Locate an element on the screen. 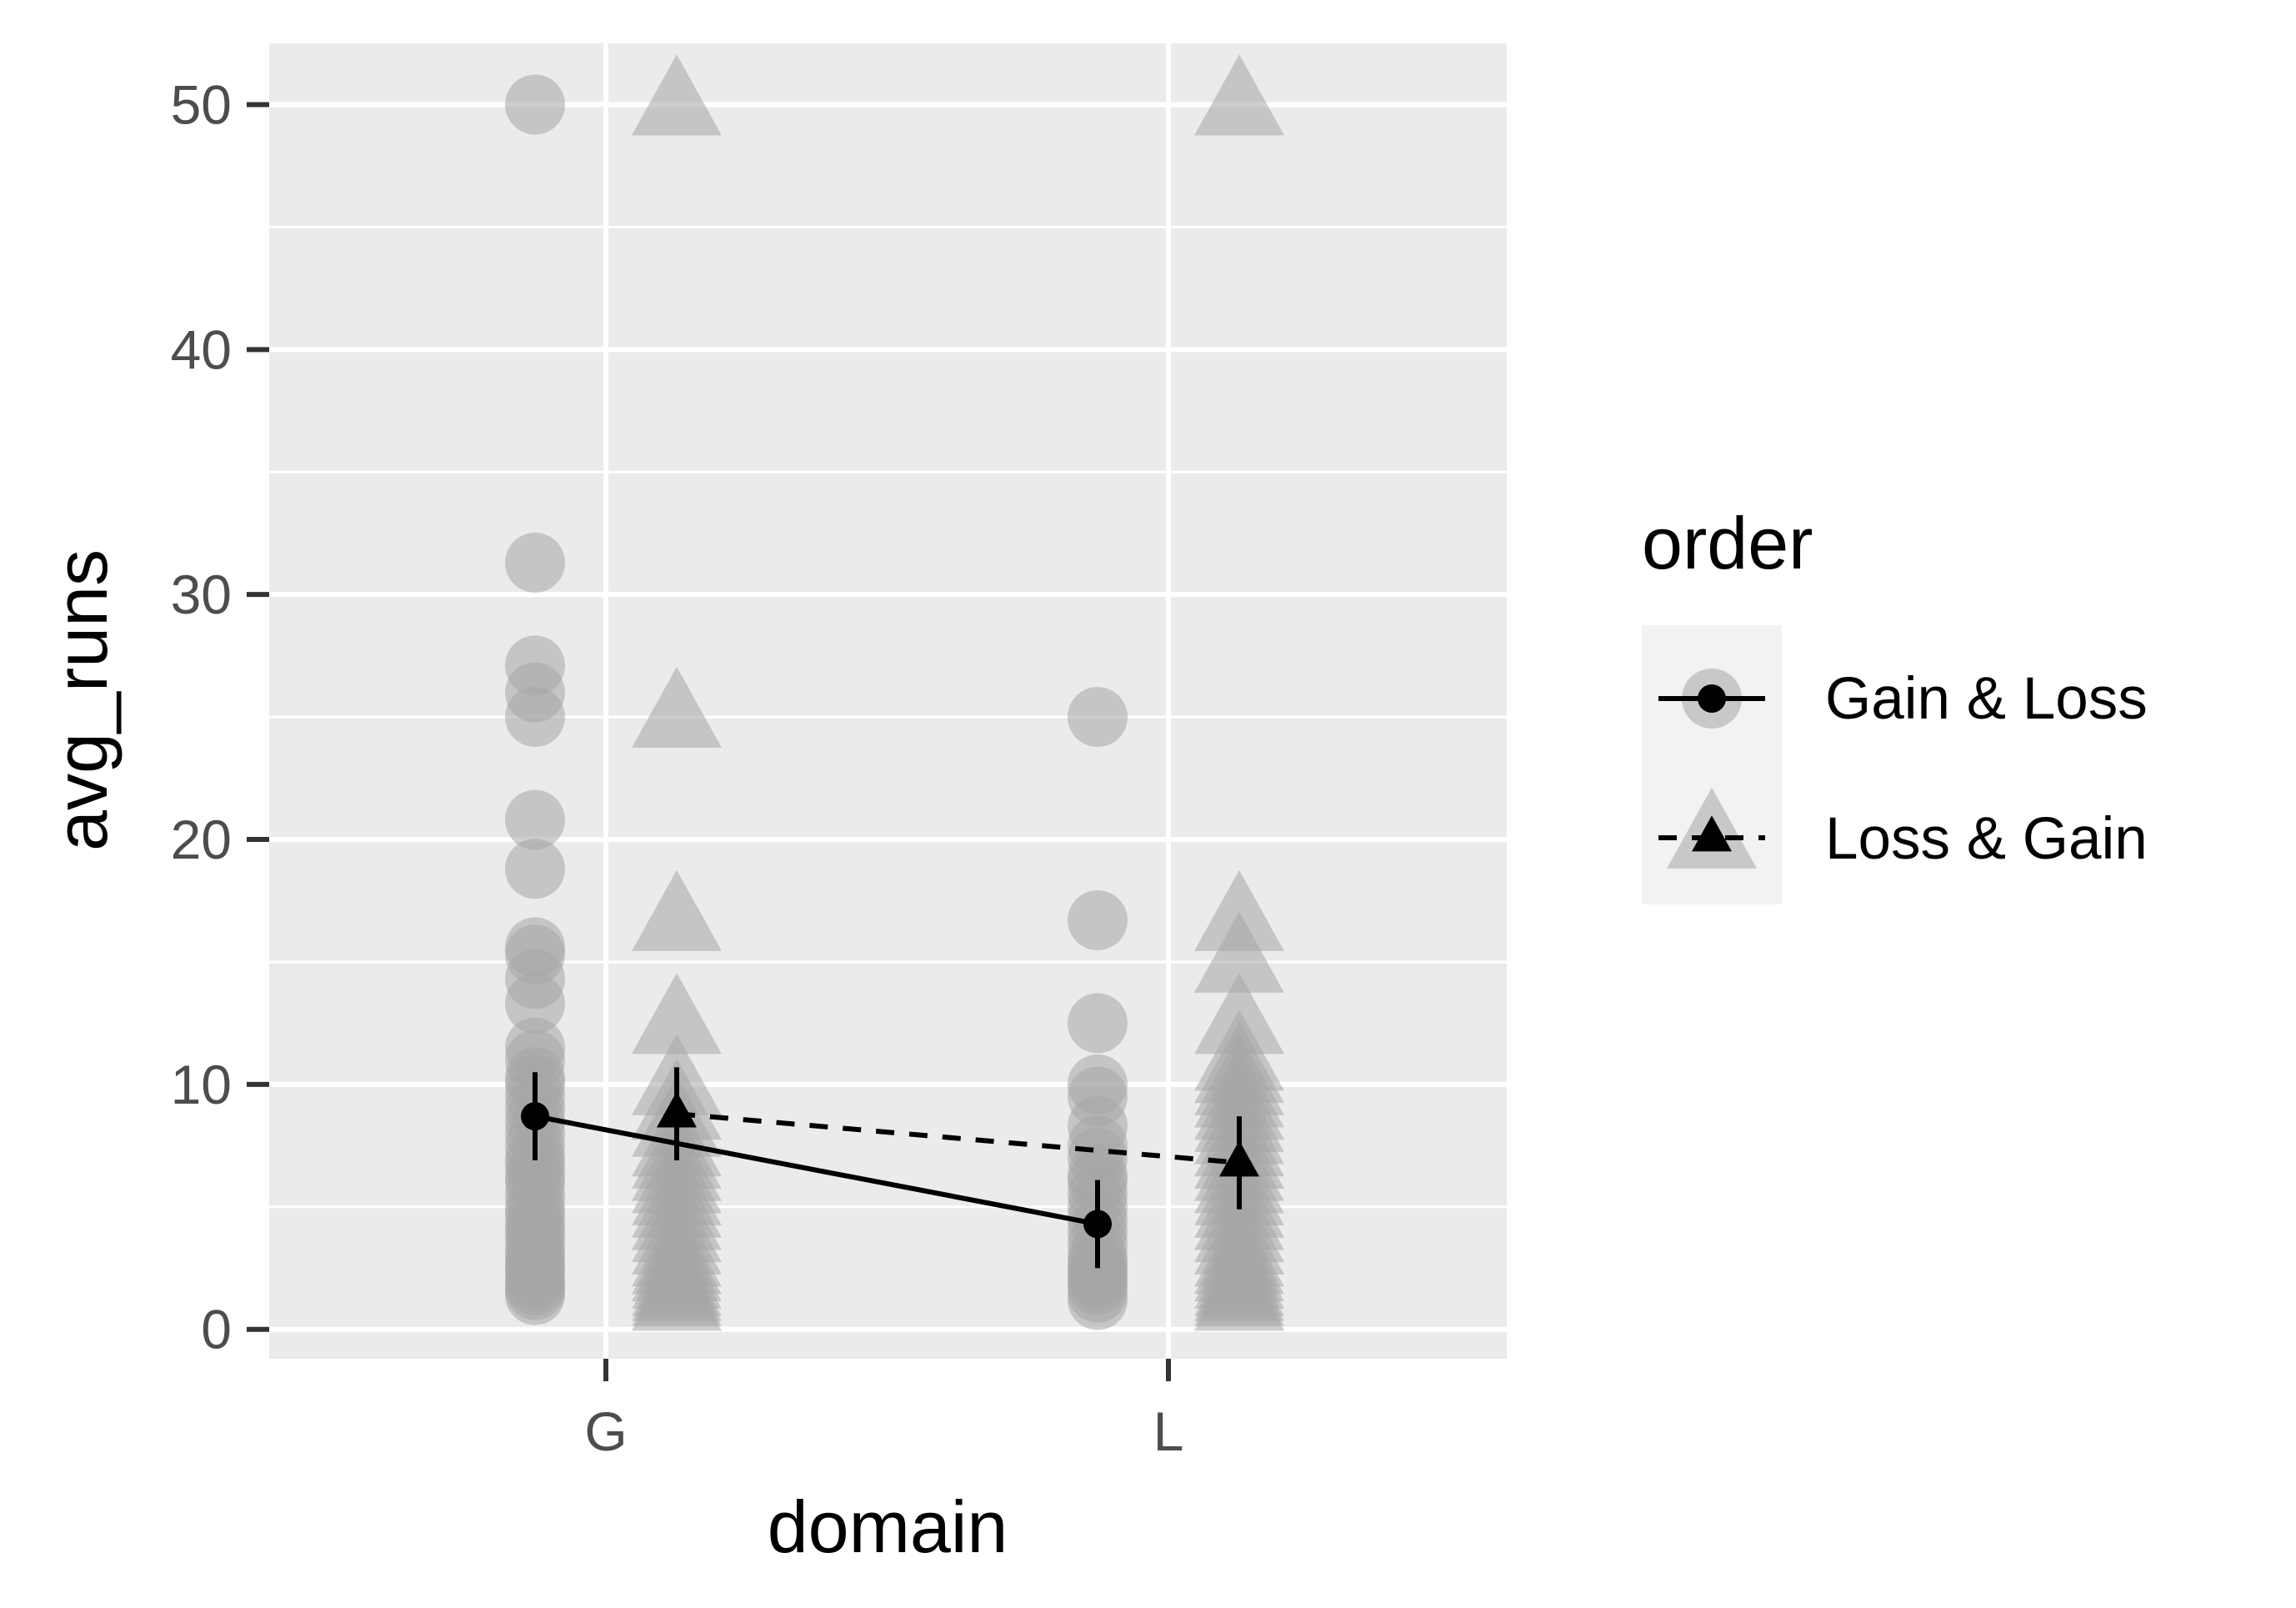 This screenshot has height=1608, width=2296. legend-key-loss-gain is located at coordinates (1711, 828).